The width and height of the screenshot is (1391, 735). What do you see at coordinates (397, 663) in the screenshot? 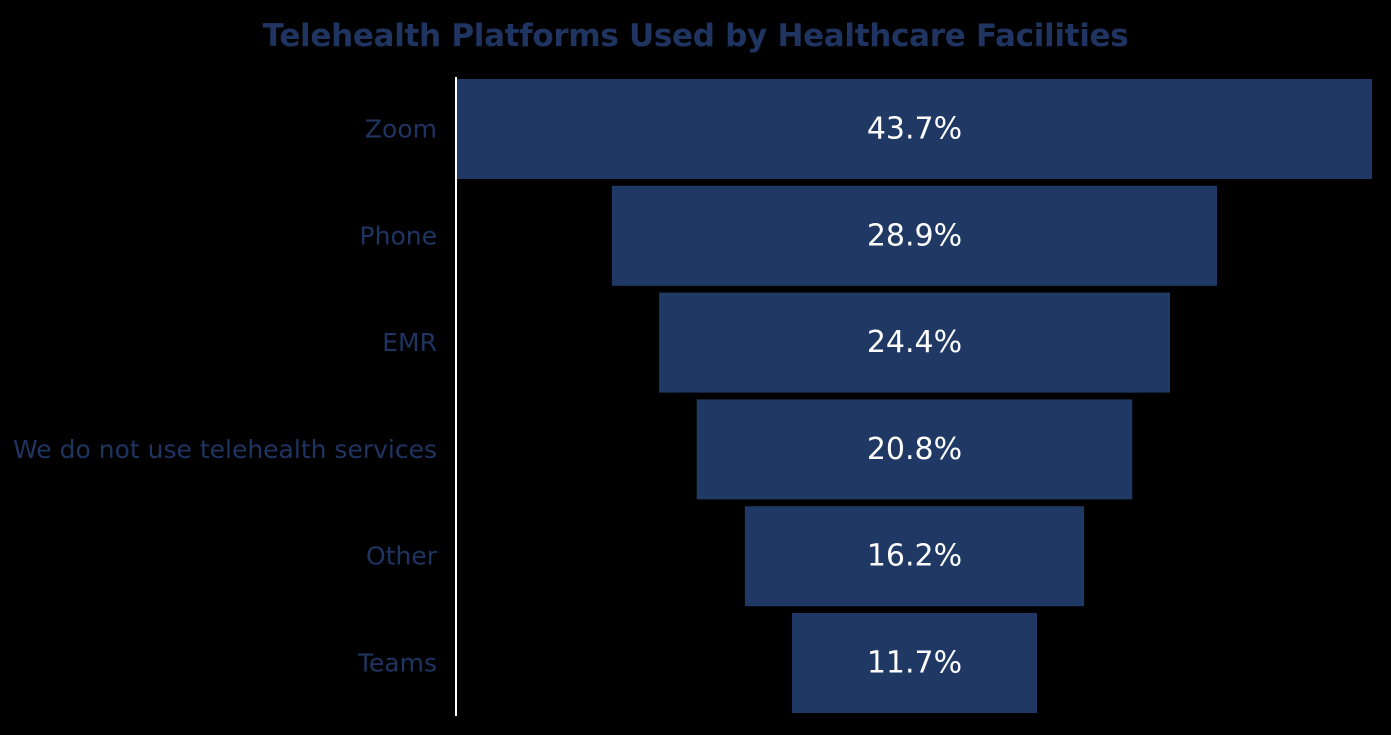
I see `category-label: Teams` at bounding box center [397, 663].